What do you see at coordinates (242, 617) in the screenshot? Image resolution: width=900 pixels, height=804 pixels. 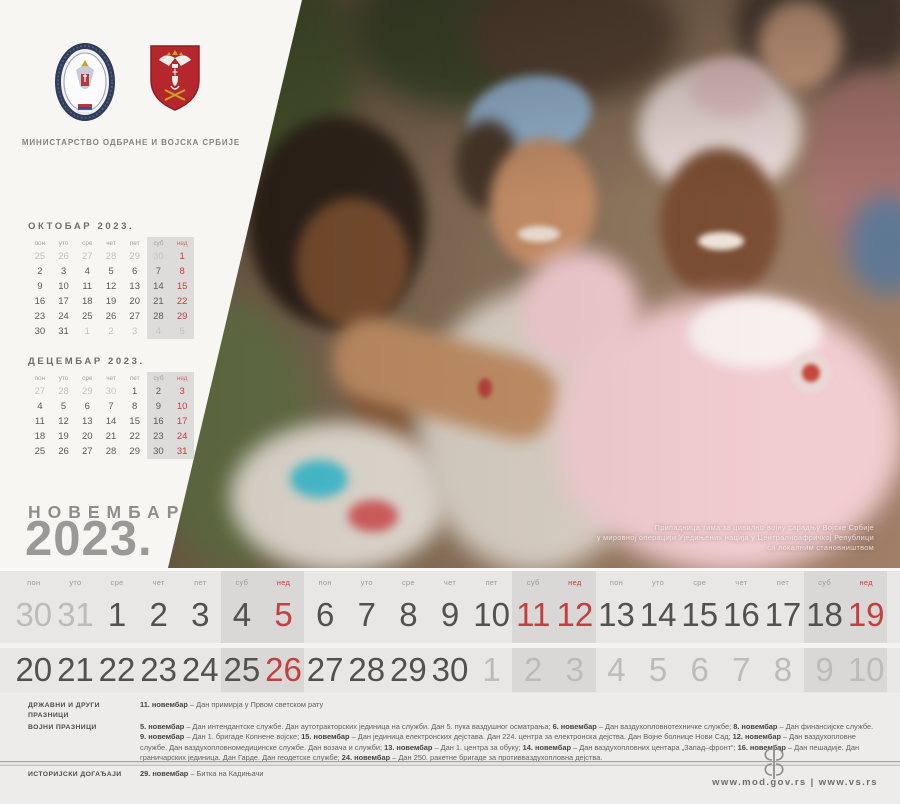 I see `main-day-cell: 4` at bounding box center [242, 617].